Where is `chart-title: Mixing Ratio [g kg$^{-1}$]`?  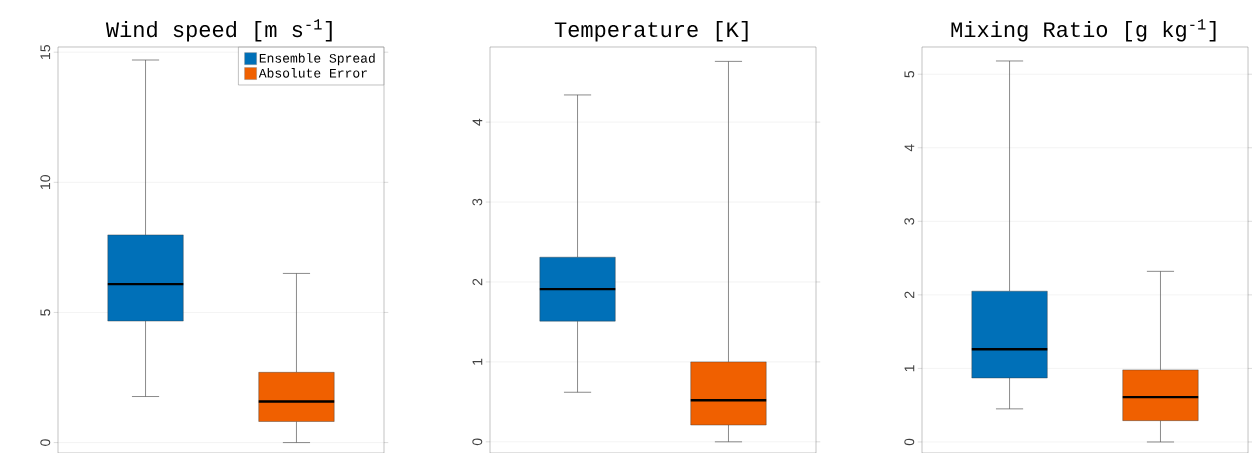 chart-title: Mixing Ratio [g kg$^{-1}$] is located at coordinates (1083, 30).